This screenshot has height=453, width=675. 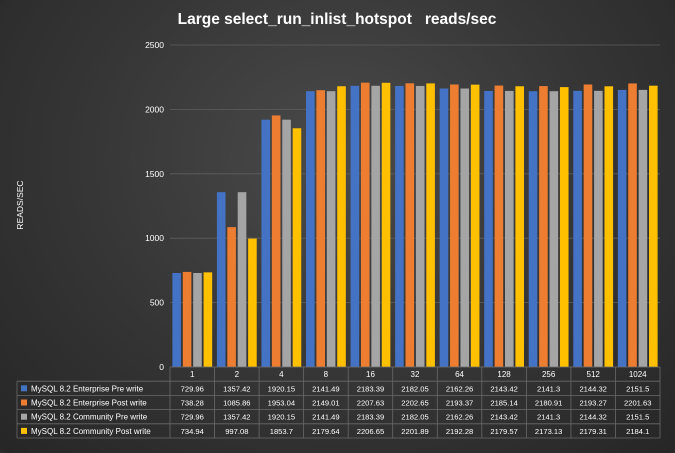 What do you see at coordinates (192, 431) in the screenshot?
I see `table-value: 734.94` at bounding box center [192, 431].